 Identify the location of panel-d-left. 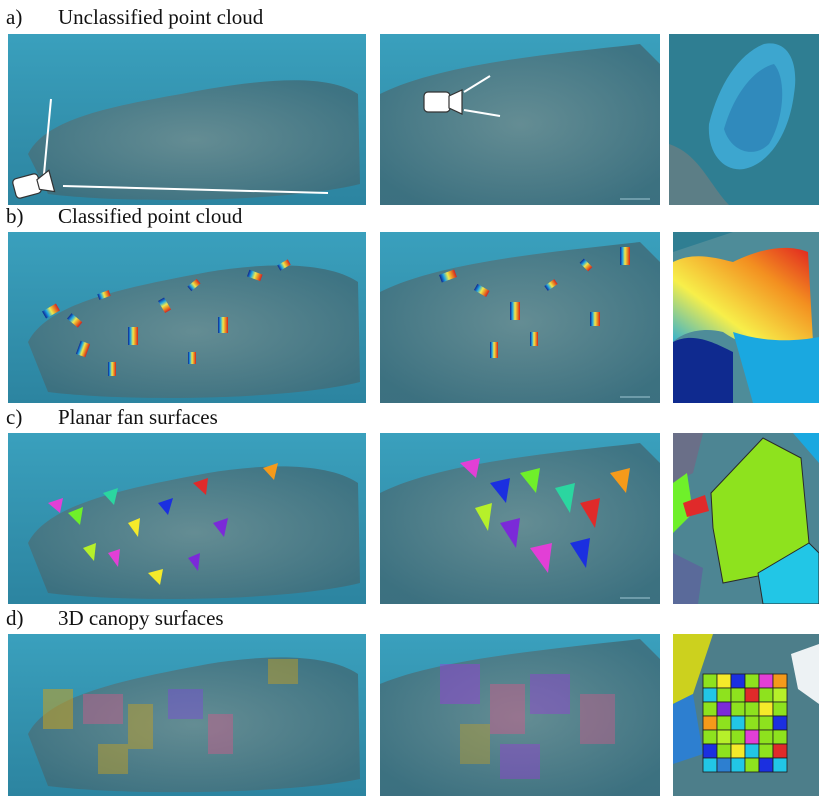
(187, 715).